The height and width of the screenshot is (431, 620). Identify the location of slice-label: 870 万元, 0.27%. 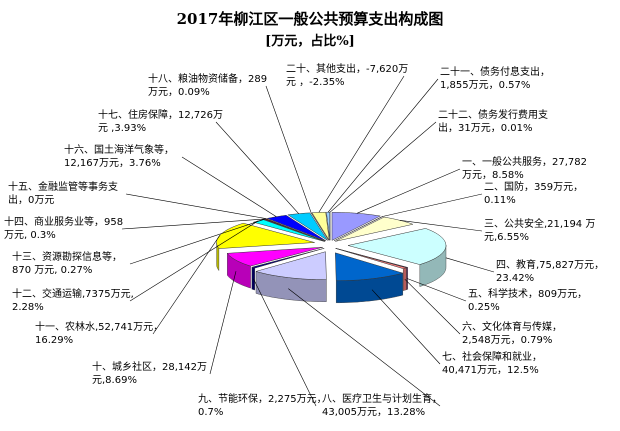
(52, 270).